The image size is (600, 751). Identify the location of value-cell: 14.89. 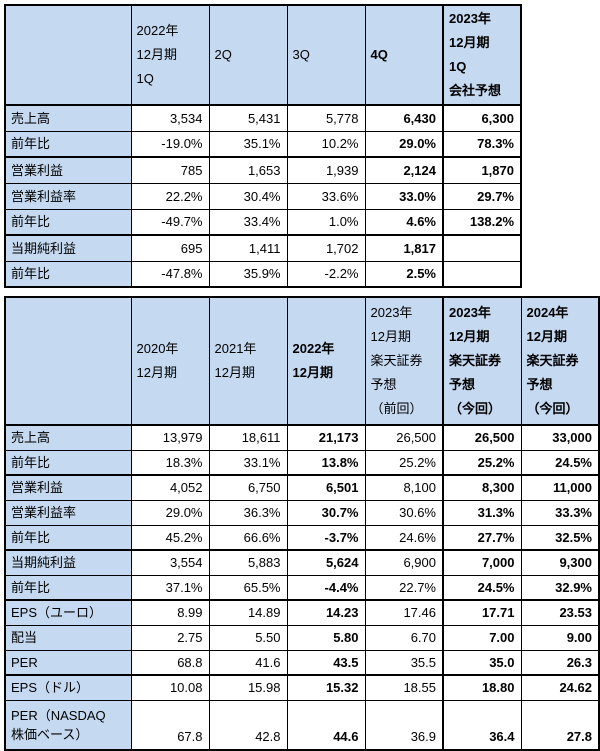
(248, 612).